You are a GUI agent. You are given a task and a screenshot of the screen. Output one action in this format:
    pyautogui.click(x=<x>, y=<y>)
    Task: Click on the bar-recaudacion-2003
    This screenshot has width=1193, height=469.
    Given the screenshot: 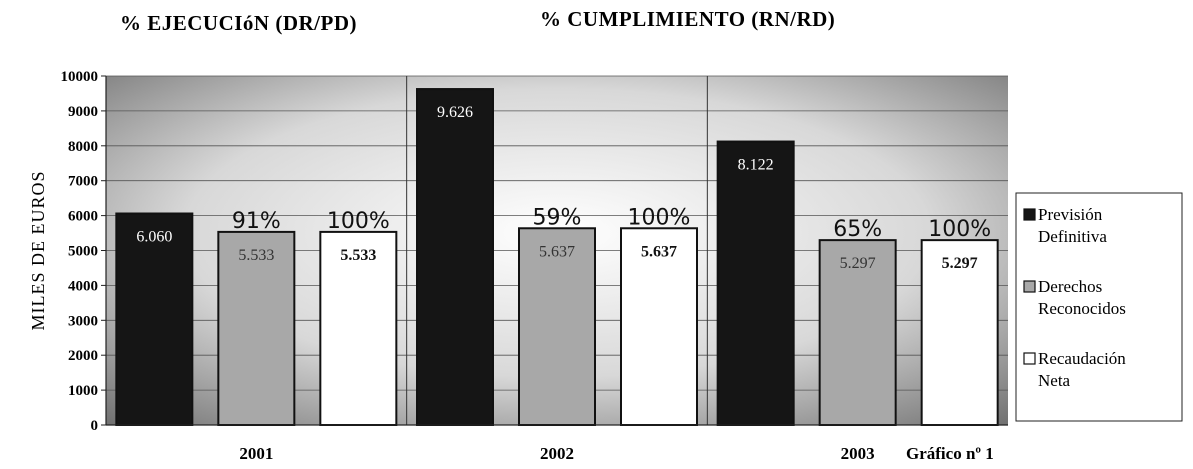 What is the action you would take?
    pyautogui.click(x=959, y=332)
    